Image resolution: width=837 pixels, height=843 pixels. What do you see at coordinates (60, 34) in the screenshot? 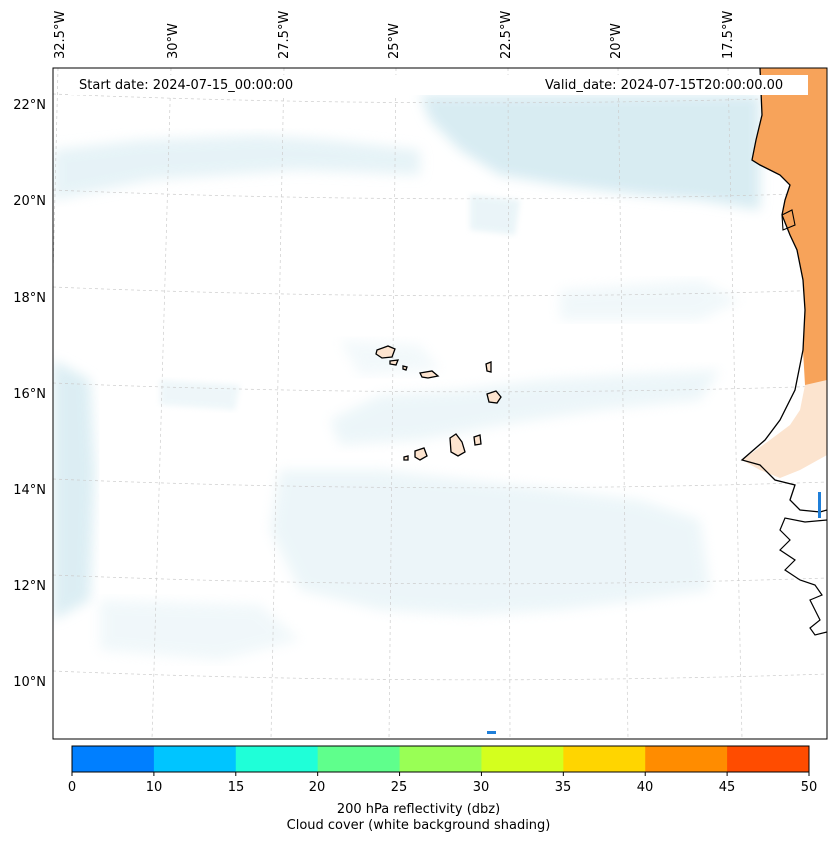
I see `lon-label: 32.5°W` at bounding box center [60, 34].